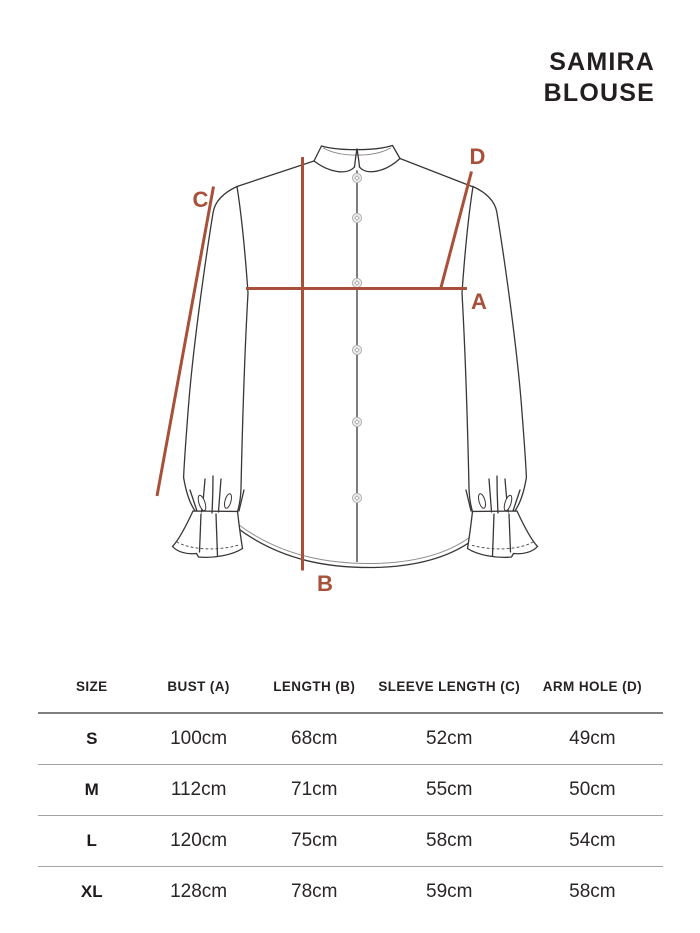 The width and height of the screenshot is (700, 933). I want to click on measurement-label-d: D, so click(478, 156).